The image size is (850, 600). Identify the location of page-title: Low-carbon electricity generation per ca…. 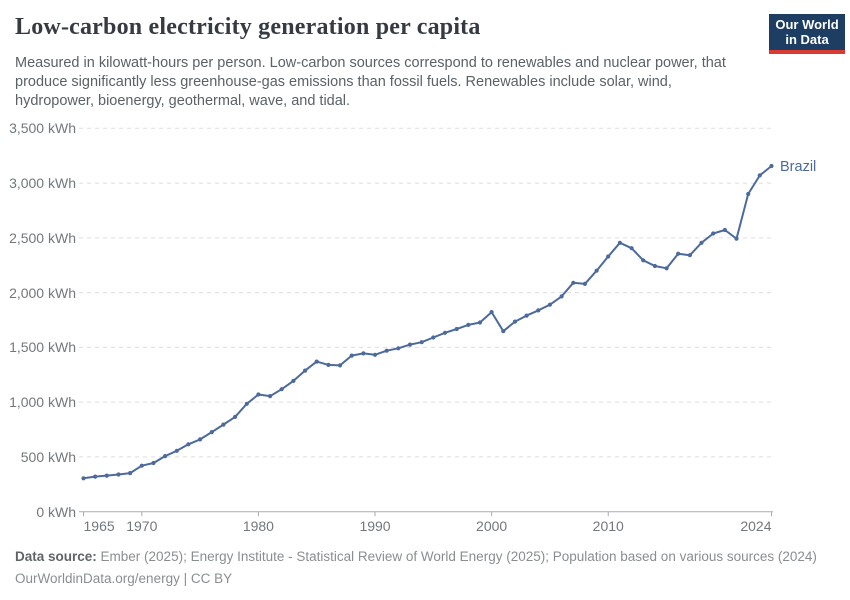
(248, 27).